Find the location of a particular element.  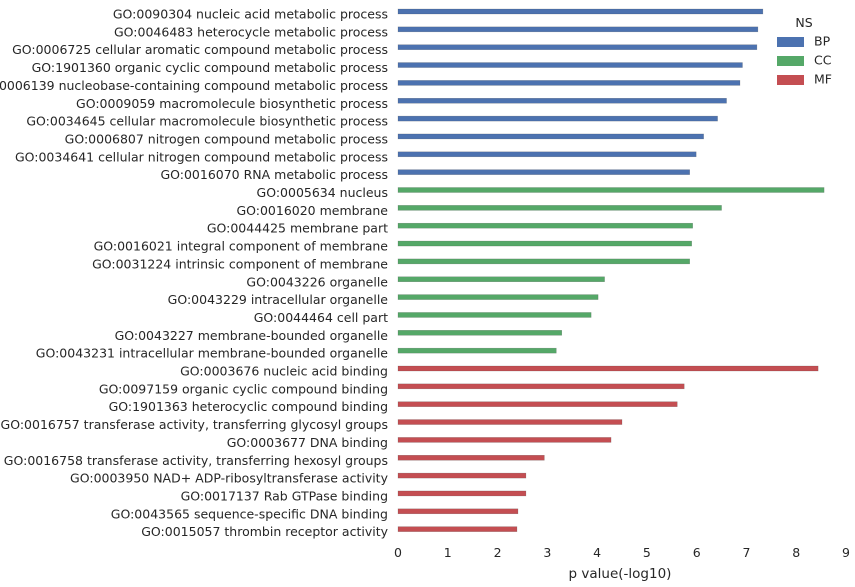

category-label: GO:0043226 organelle is located at coordinates (317, 281).